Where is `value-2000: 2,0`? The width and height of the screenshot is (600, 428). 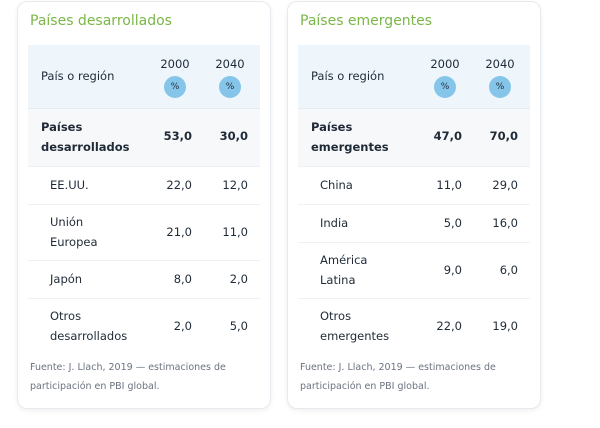
value-2000: 2,0 is located at coordinates (182, 326).